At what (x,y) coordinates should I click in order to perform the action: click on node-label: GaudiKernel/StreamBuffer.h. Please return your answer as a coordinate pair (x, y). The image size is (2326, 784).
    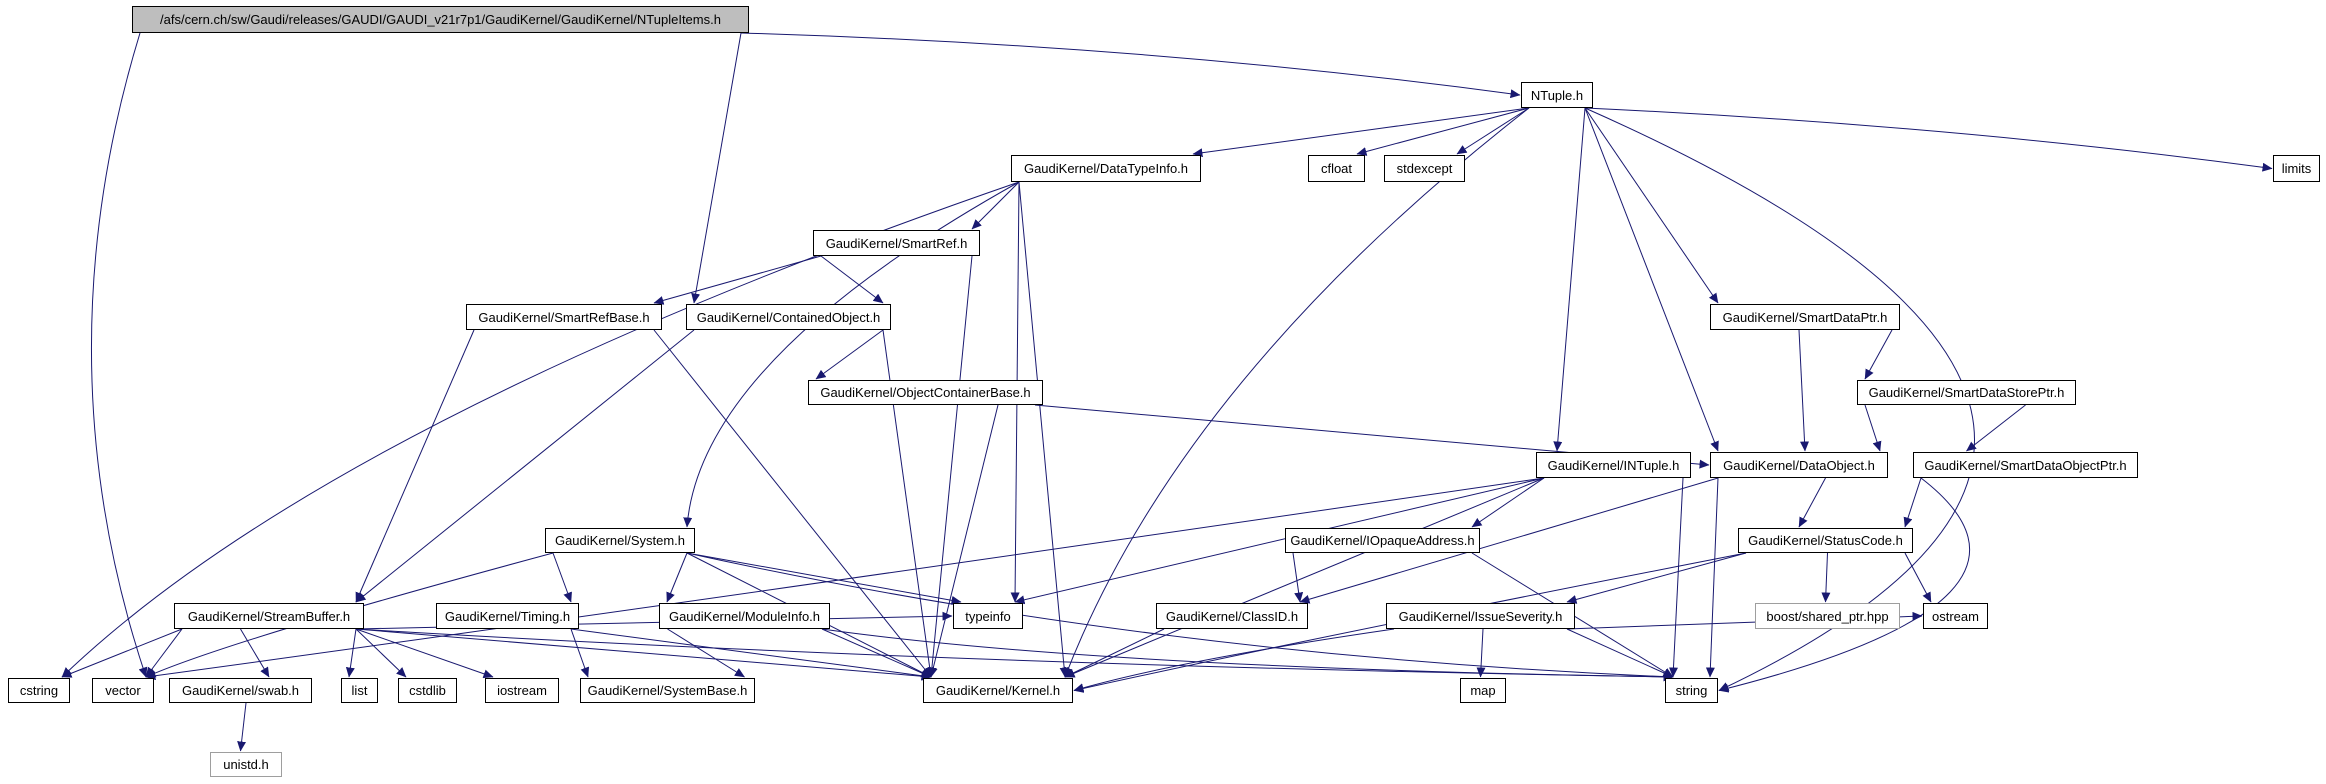
    Looking at the image, I should click on (269, 616).